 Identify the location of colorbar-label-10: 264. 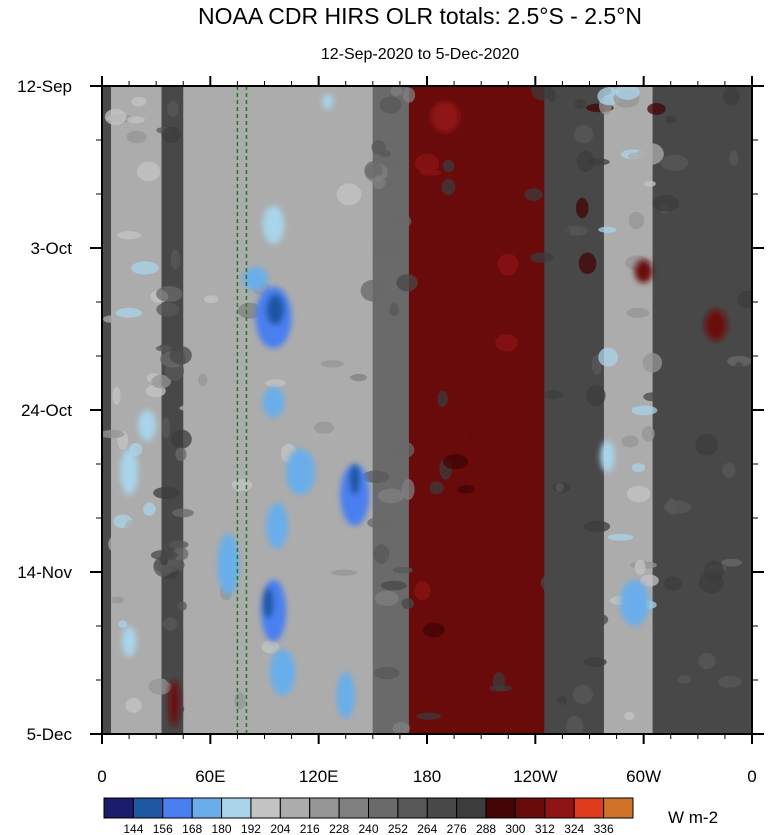
(427, 828).